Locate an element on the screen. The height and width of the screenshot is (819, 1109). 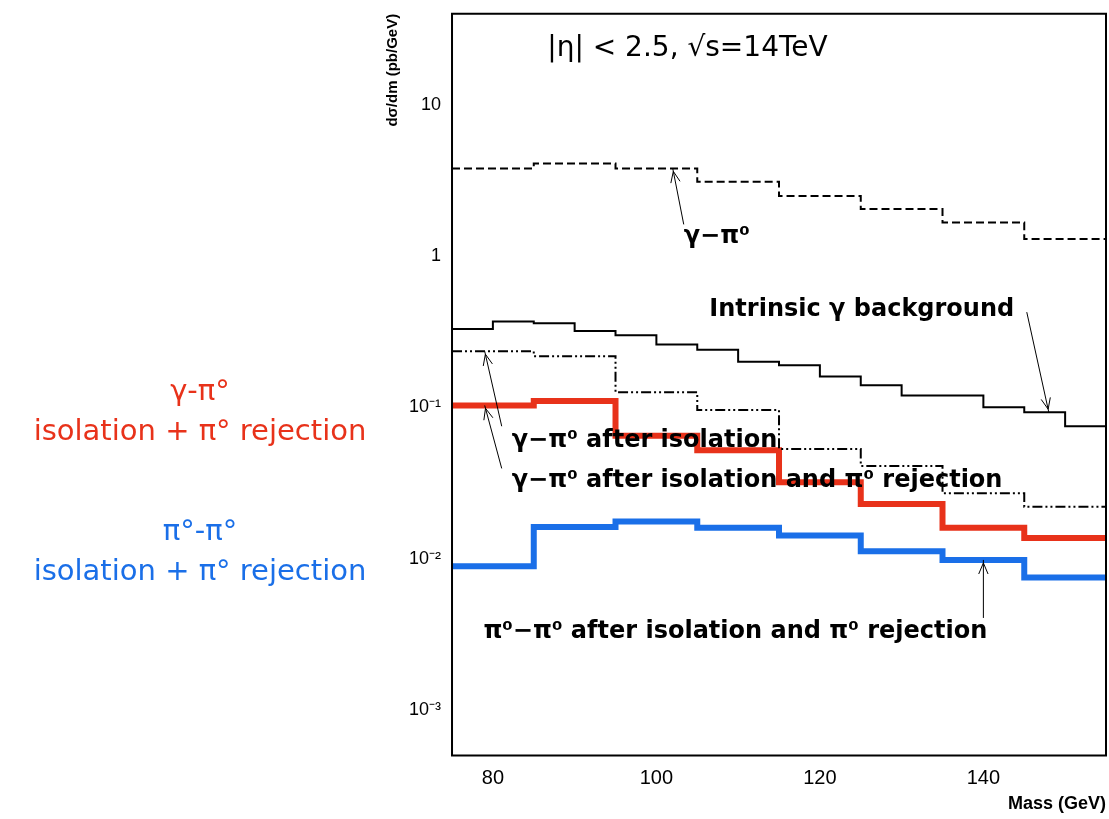
x-axis-title: Mass (GeV) is located at coordinates (1056, 803).